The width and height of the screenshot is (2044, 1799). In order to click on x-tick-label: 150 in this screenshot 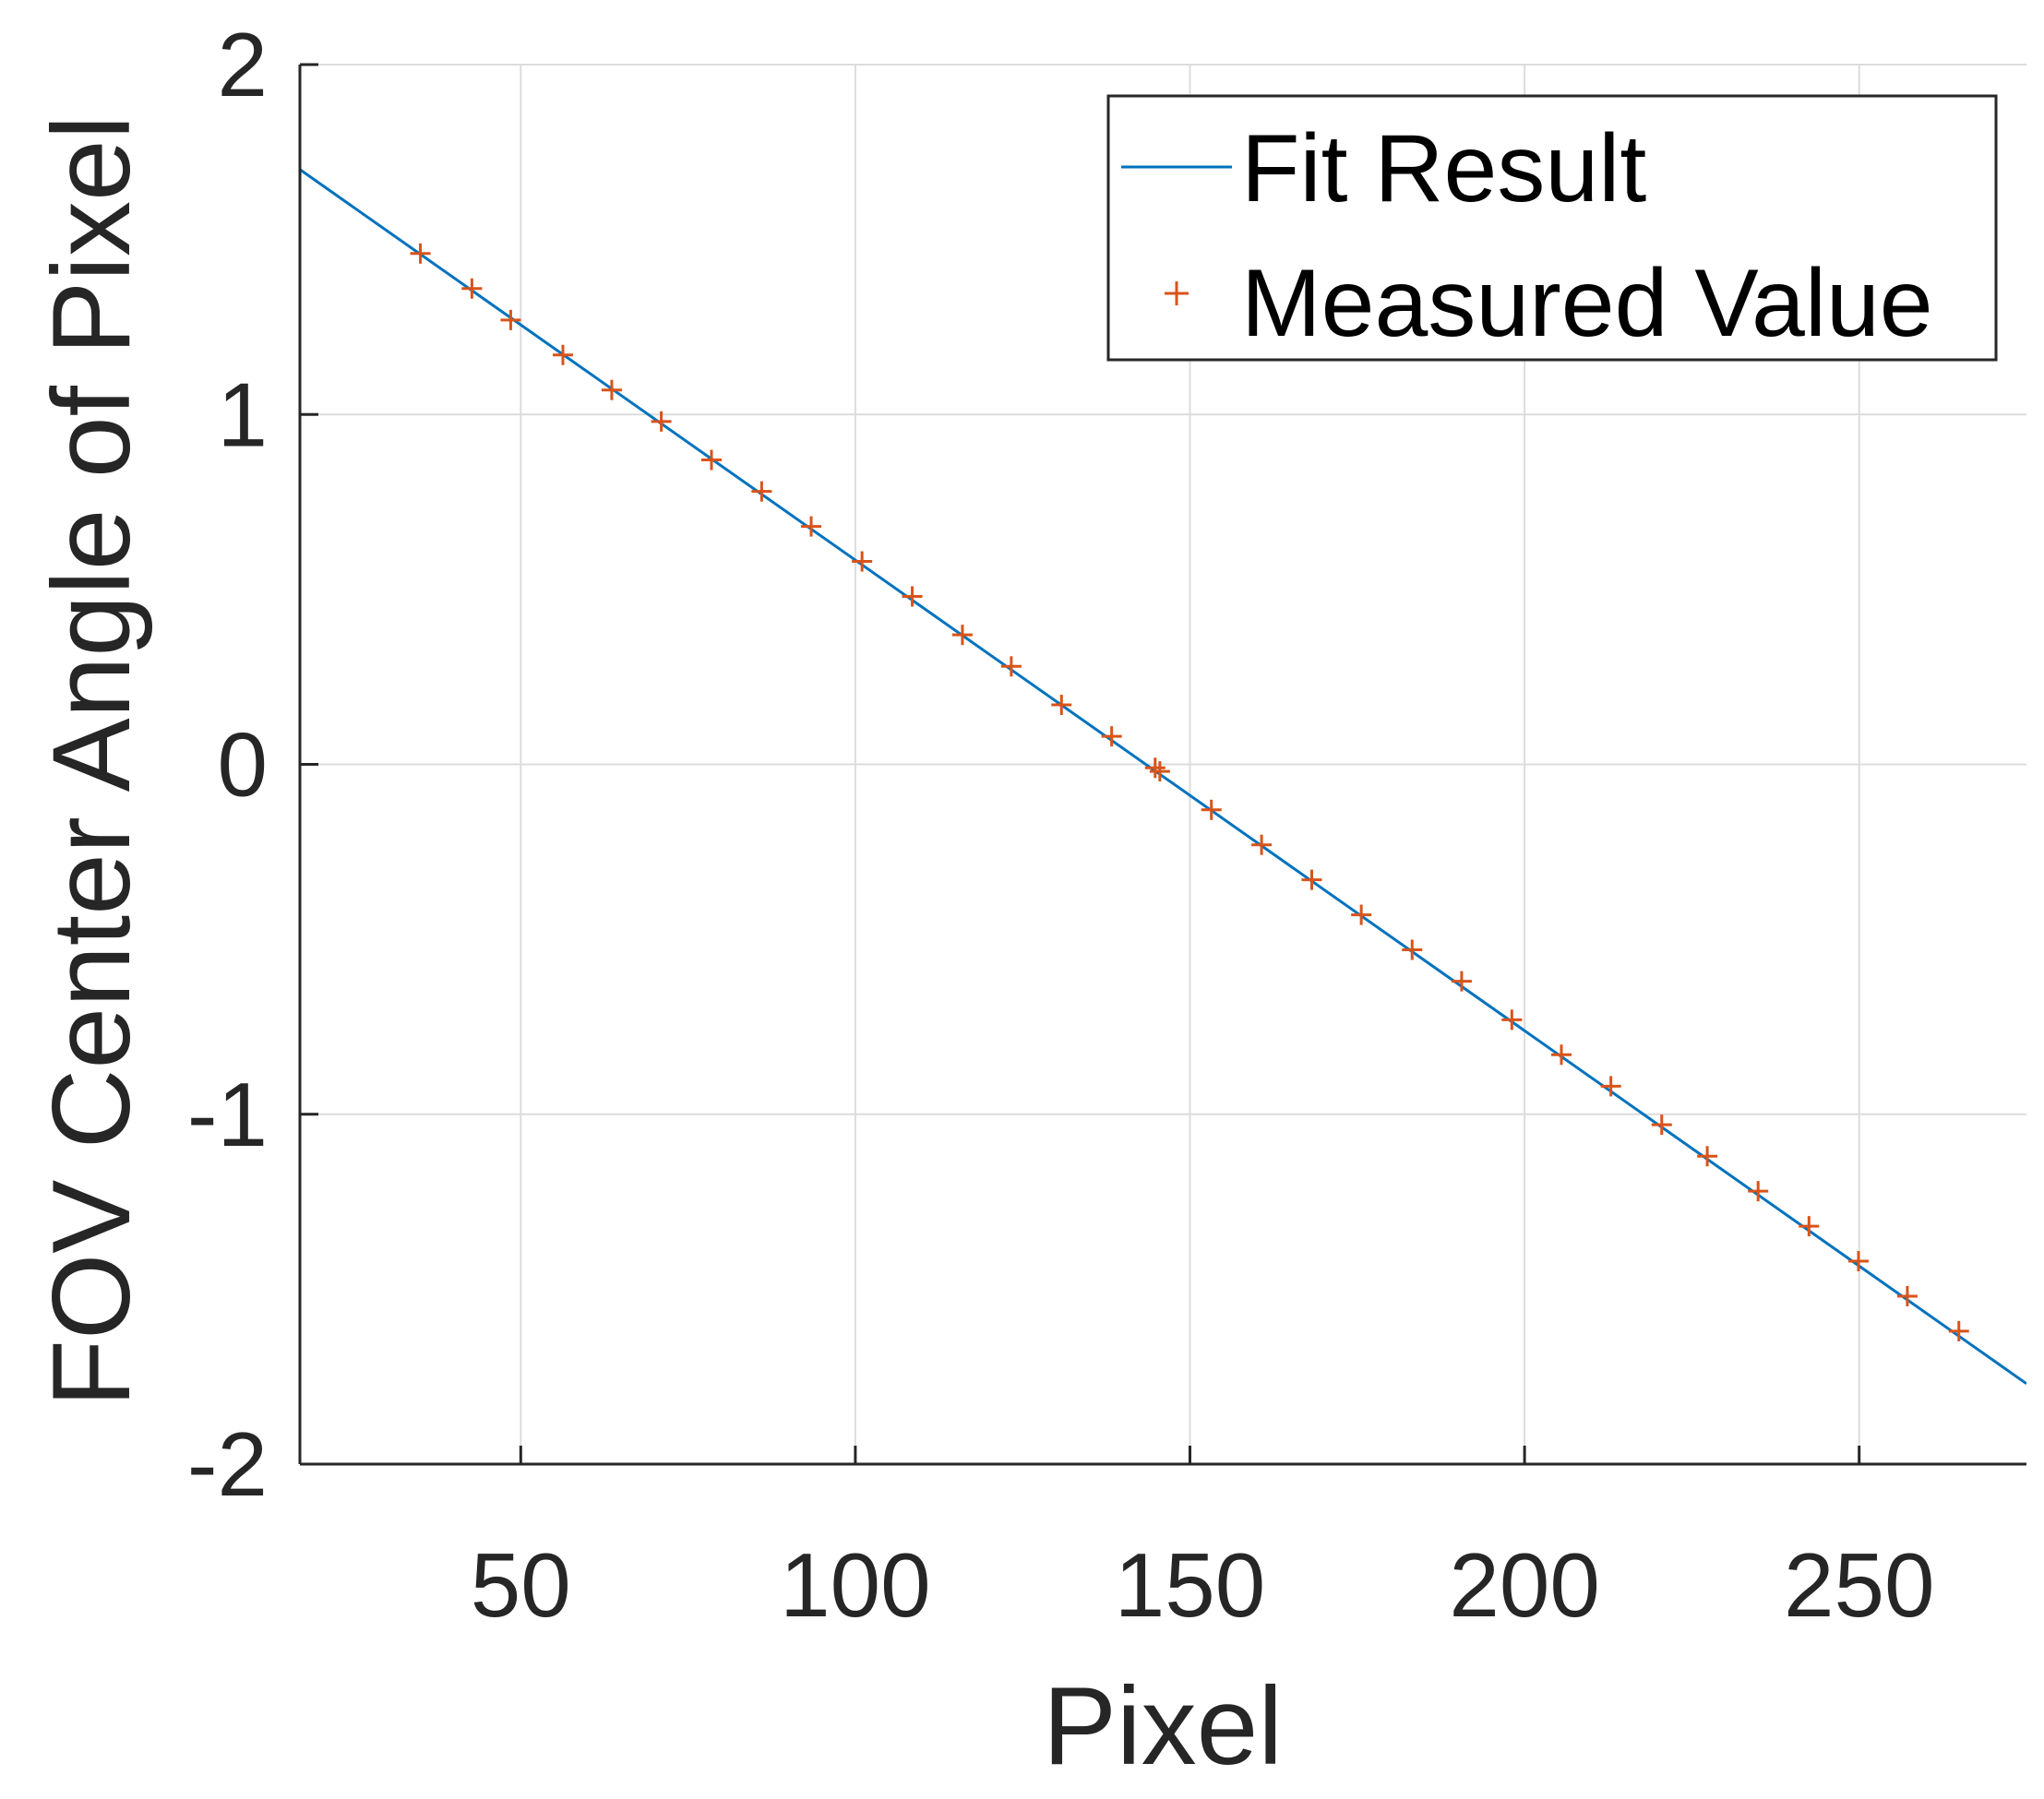, I will do `click(1190, 1585)`.